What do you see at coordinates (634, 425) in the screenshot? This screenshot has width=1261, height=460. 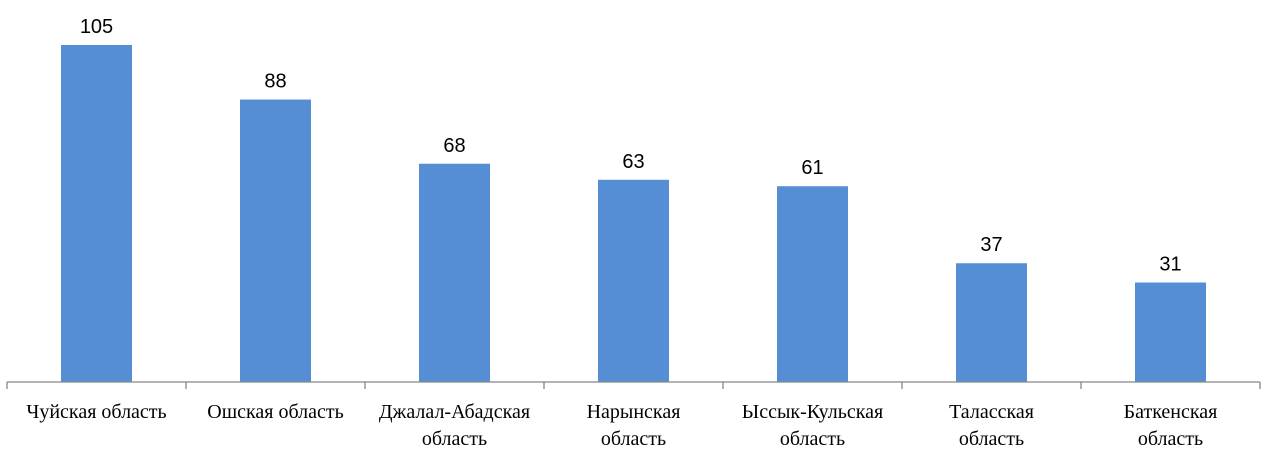 I see `category-label: Нарынская область` at bounding box center [634, 425].